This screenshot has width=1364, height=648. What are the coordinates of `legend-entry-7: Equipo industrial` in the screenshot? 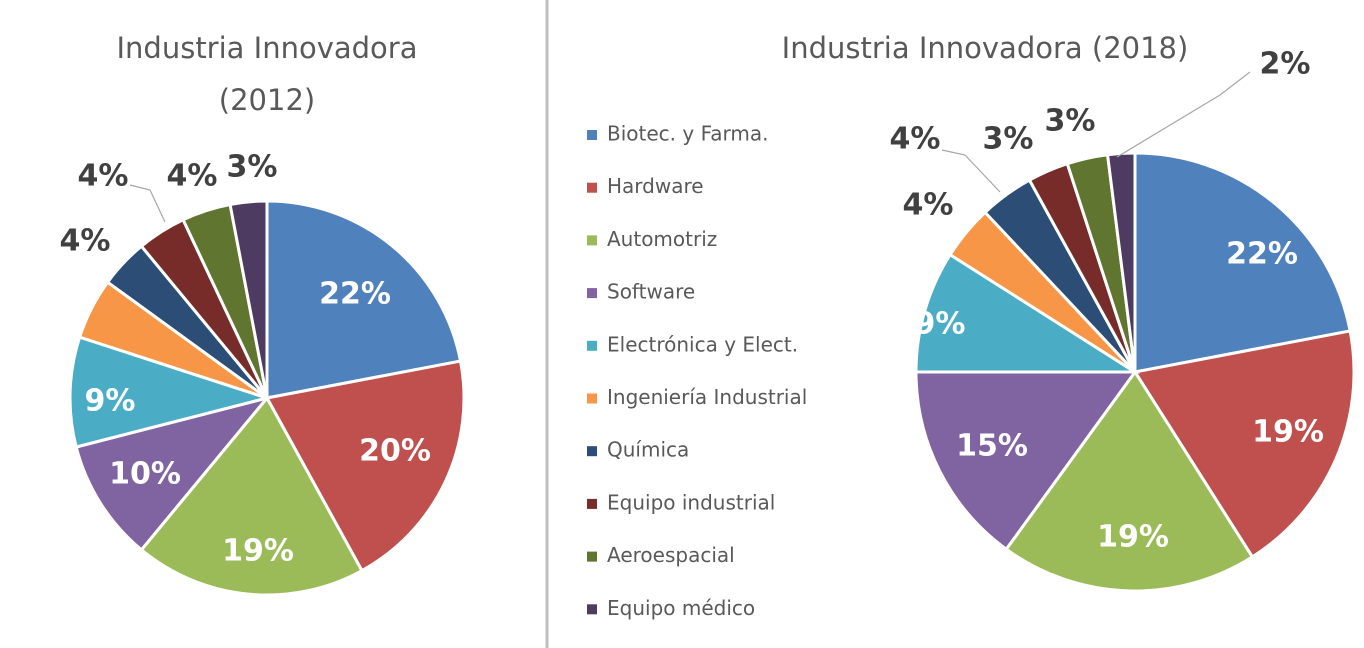 It's located at (691, 502).